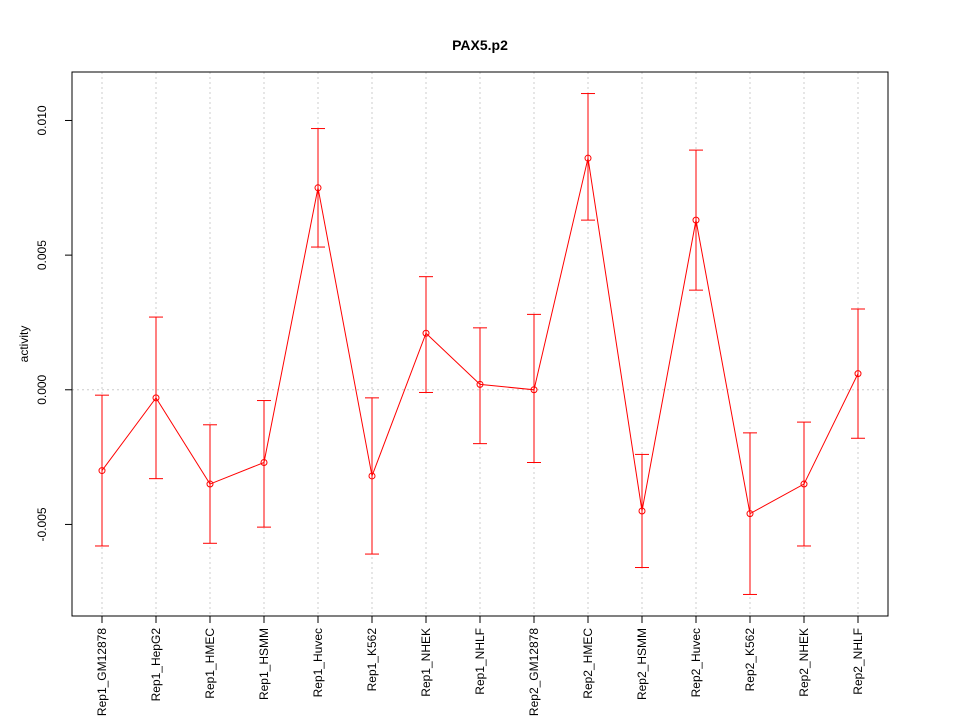 This screenshot has width=960, height=720. I want to click on y-tick-label: 0.010, so click(42, 120).